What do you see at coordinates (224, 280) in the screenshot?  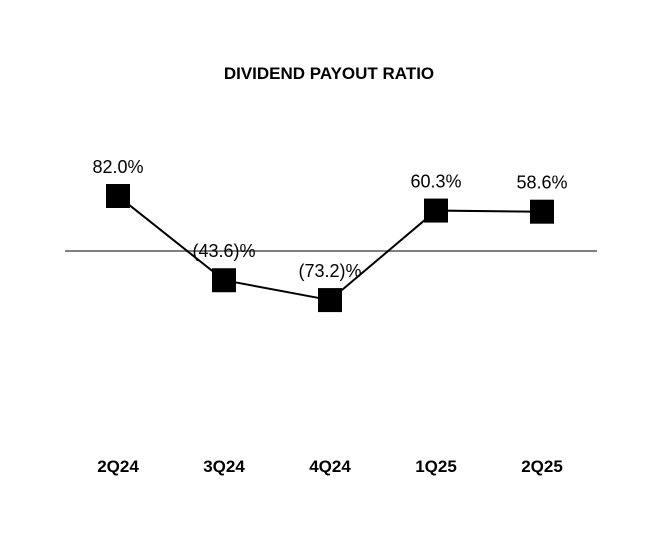 I see `data-marker-3q24` at bounding box center [224, 280].